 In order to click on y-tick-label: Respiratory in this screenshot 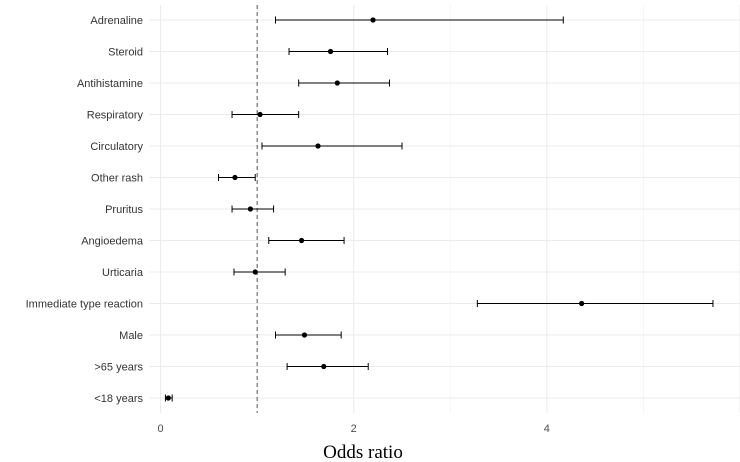, I will do `click(115, 116)`.